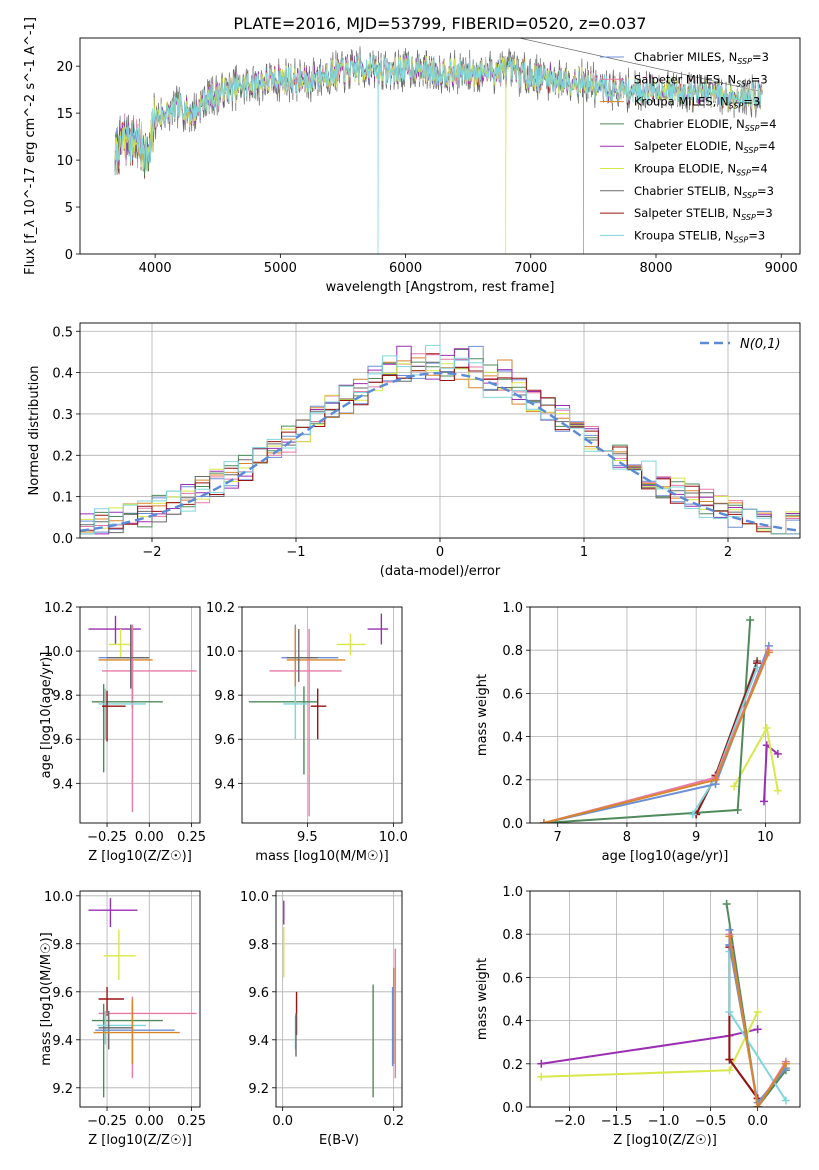 This screenshot has height=1170, width=819. What do you see at coordinates (438, 153) in the screenshot?
I see `spectrum-line-kroupa-stelib` at bounding box center [438, 153].